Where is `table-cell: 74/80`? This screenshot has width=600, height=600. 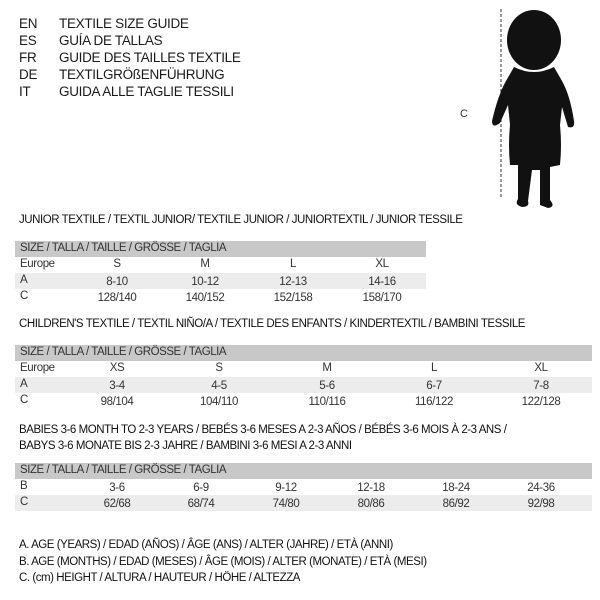
table-cell: 74/80 is located at coordinates (286, 504).